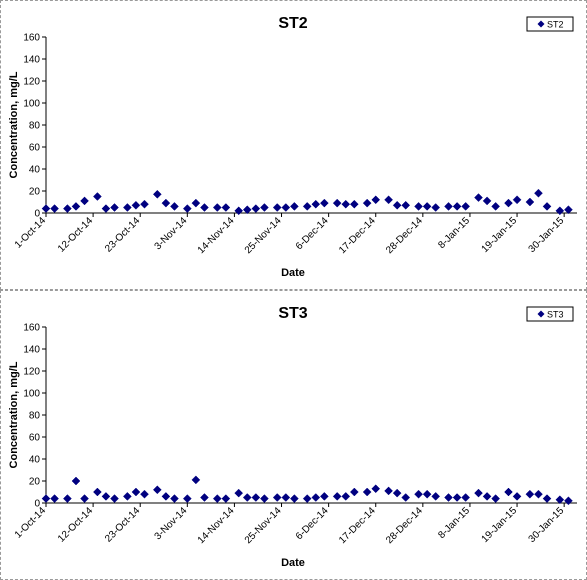 Image resolution: width=587 pixels, height=580 pixels. What do you see at coordinates (555, 315) in the screenshot?
I see `legend-label: ST3` at bounding box center [555, 315].